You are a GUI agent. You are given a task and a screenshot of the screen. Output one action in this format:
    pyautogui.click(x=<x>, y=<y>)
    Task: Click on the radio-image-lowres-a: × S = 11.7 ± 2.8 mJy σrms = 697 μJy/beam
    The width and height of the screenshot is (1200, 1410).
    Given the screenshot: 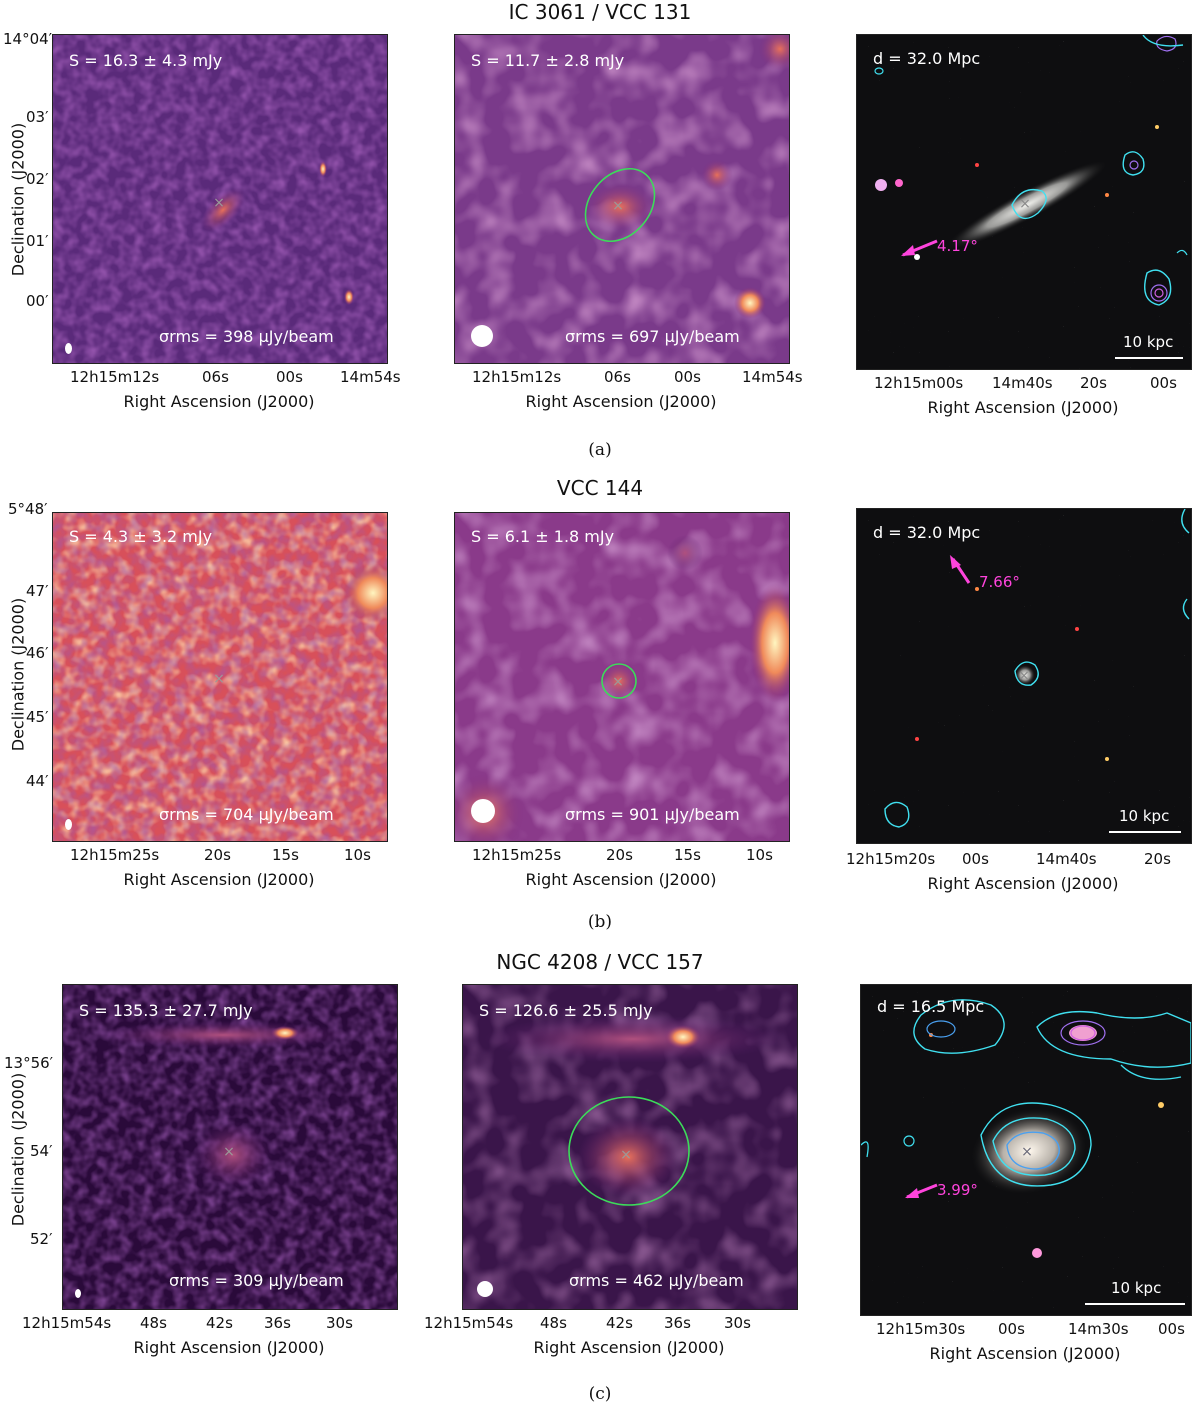 What is the action you would take?
    pyautogui.click(x=622, y=199)
    